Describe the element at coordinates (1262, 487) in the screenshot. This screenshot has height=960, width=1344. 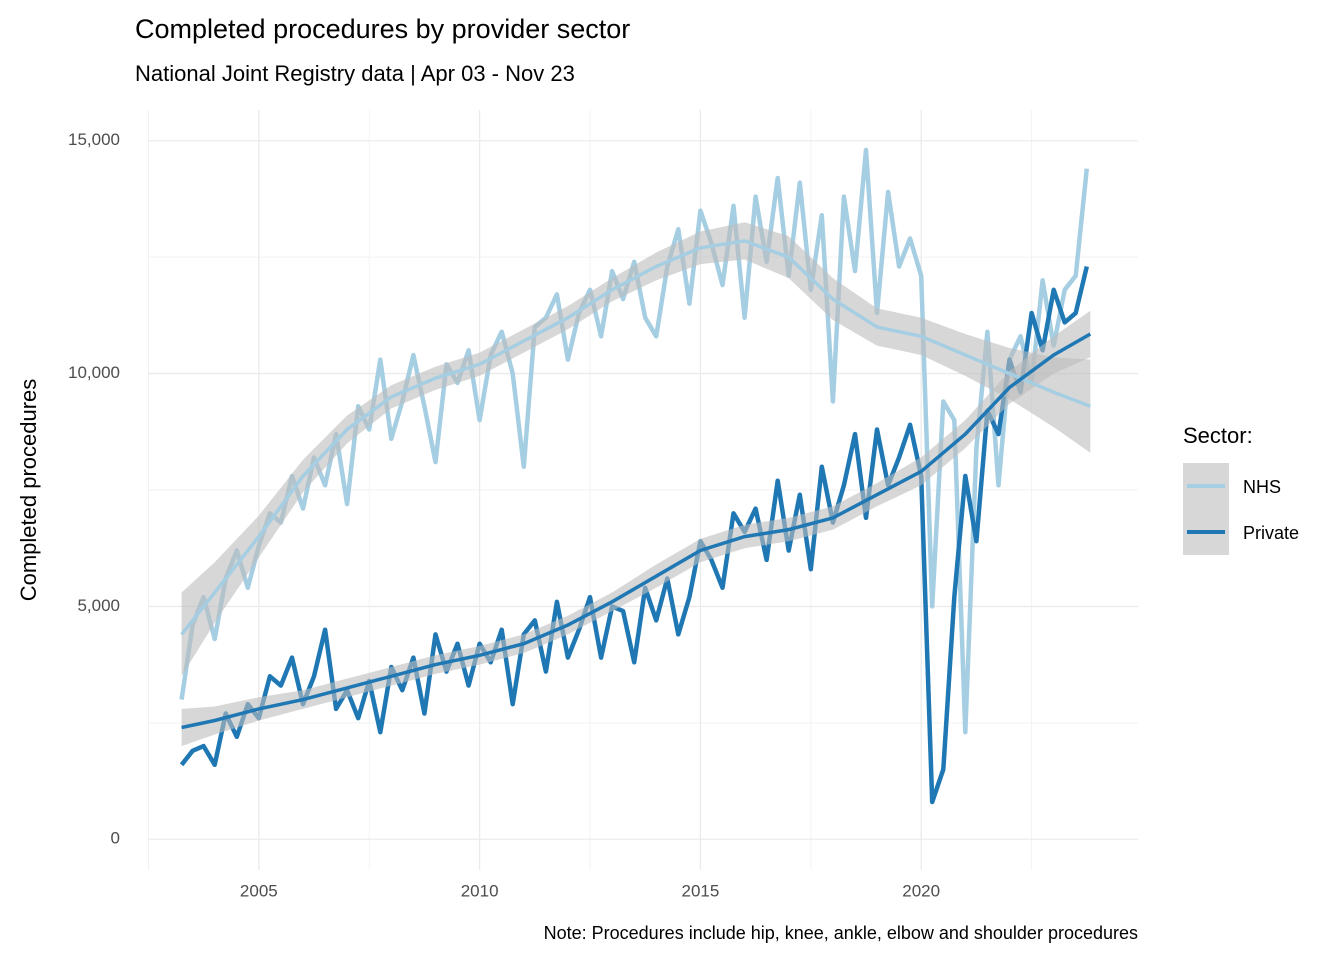
I see `legend-label: NHS` at that location.